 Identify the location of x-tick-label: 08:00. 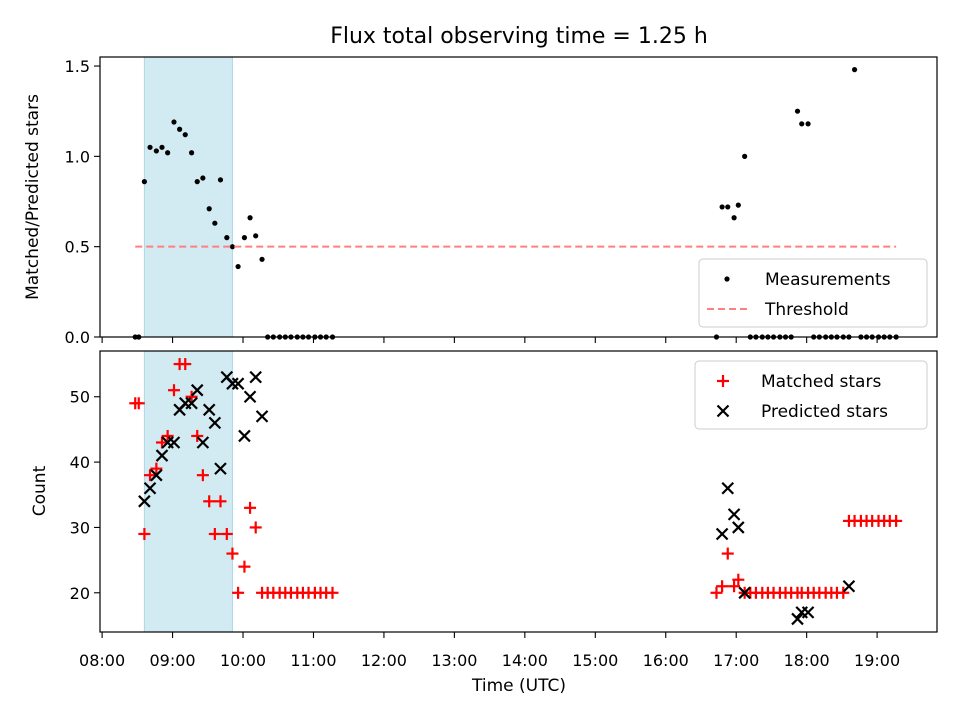
(102, 660).